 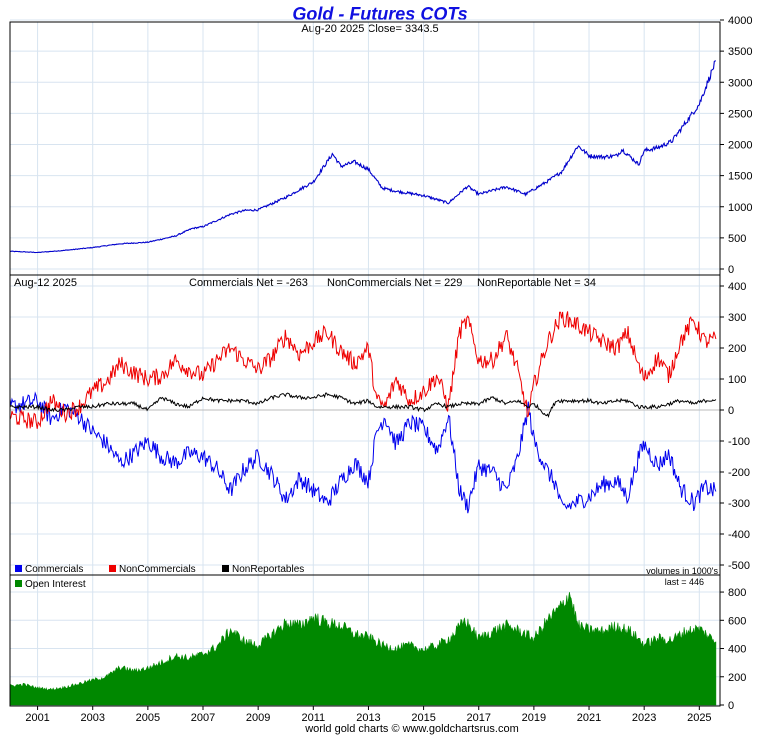 What do you see at coordinates (203, 718) in the screenshot?
I see `x-tick-label: 2007` at bounding box center [203, 718].